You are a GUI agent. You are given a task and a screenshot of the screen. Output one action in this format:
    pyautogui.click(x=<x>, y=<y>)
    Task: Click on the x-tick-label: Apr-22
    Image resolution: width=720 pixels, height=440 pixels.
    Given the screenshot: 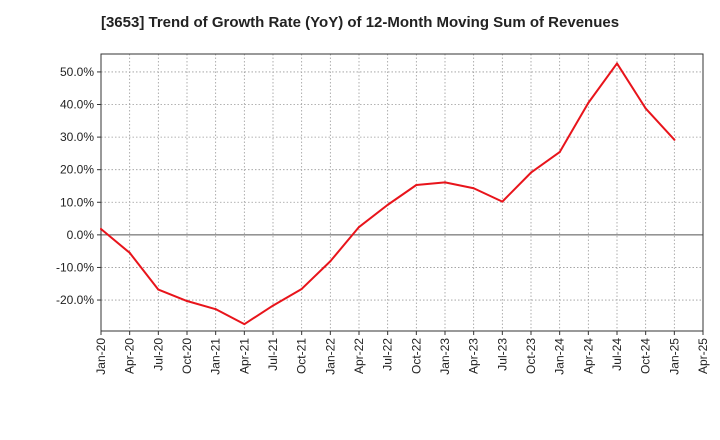 What is the action you would take?
    pyautogui.click(x=359, y=356)
    